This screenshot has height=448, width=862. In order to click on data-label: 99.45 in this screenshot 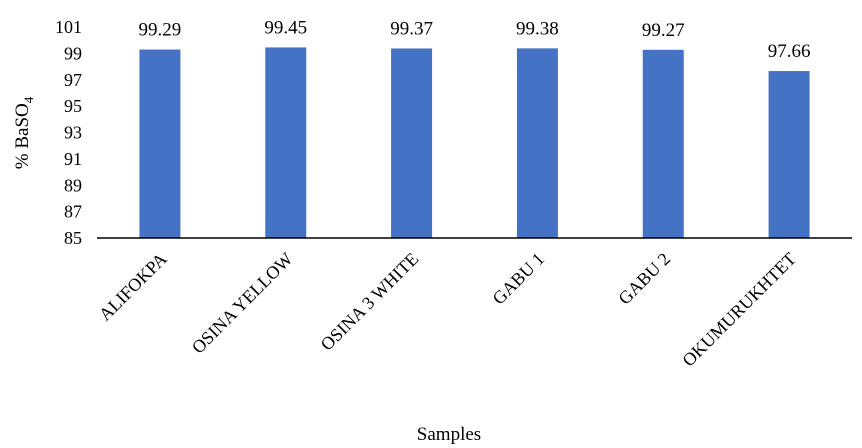, I will do `click(285, 27)`.